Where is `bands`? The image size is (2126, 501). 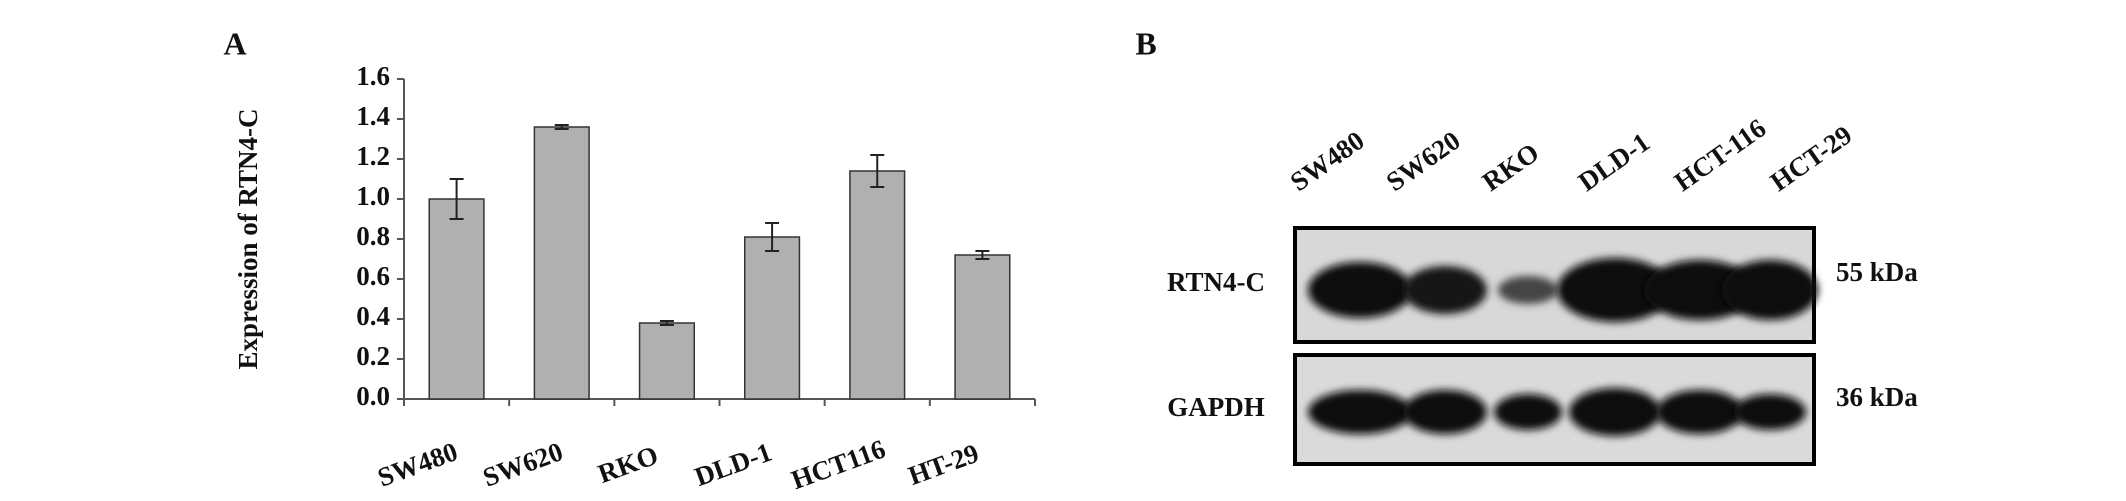
bands is located at coordinates (1563, 347).